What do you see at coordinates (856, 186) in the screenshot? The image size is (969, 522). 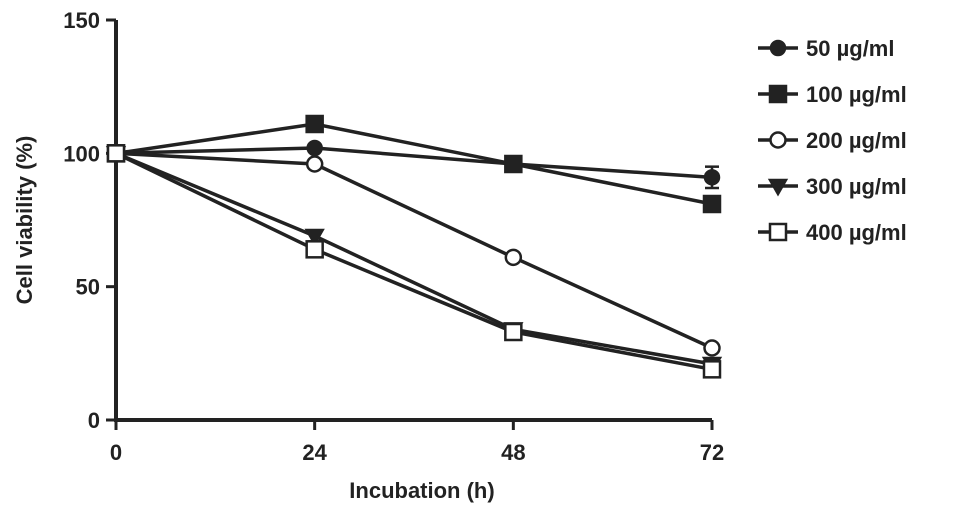 I see `legend-label: 300 µg/ml` at bounding box center [856, 186].